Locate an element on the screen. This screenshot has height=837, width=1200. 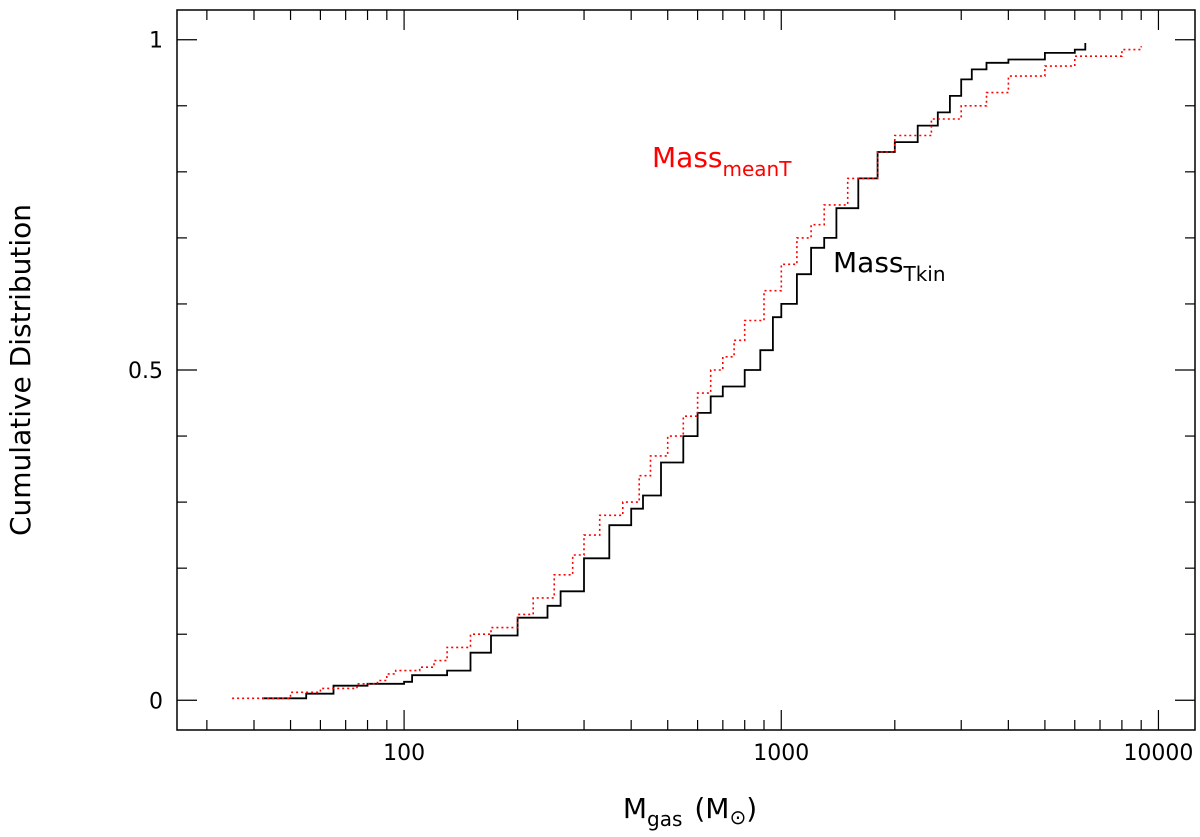
y-tick-label: 1 is located at coordinates (156, 41).